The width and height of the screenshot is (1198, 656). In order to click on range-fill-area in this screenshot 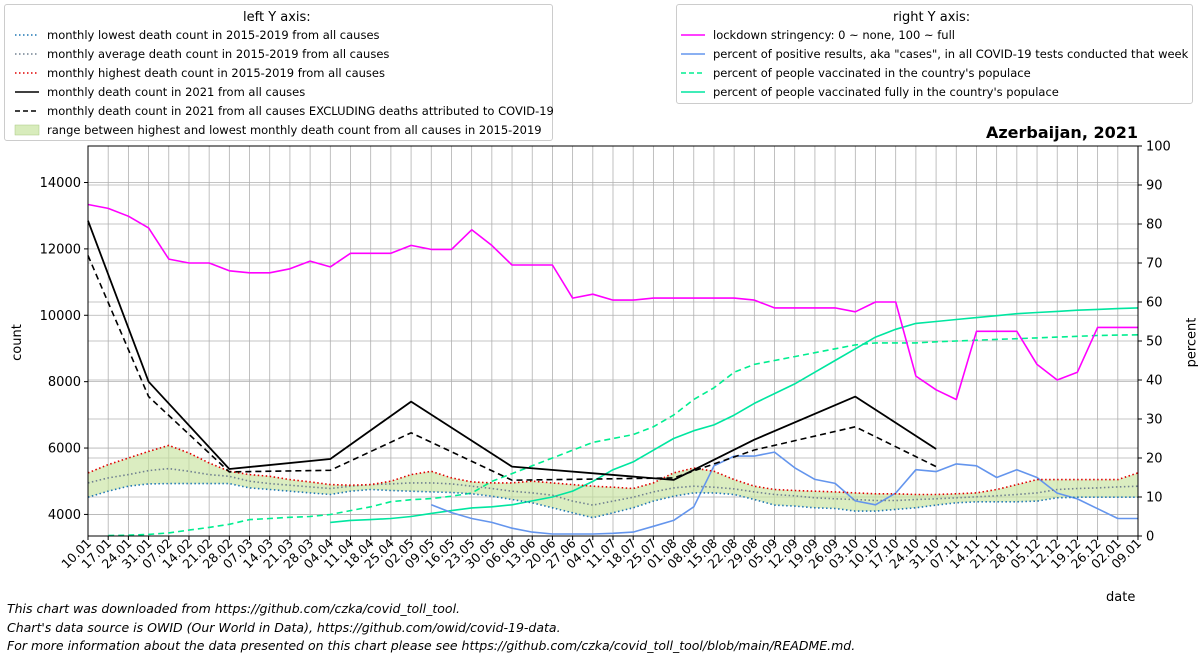, I will do `click(613, 481)`.